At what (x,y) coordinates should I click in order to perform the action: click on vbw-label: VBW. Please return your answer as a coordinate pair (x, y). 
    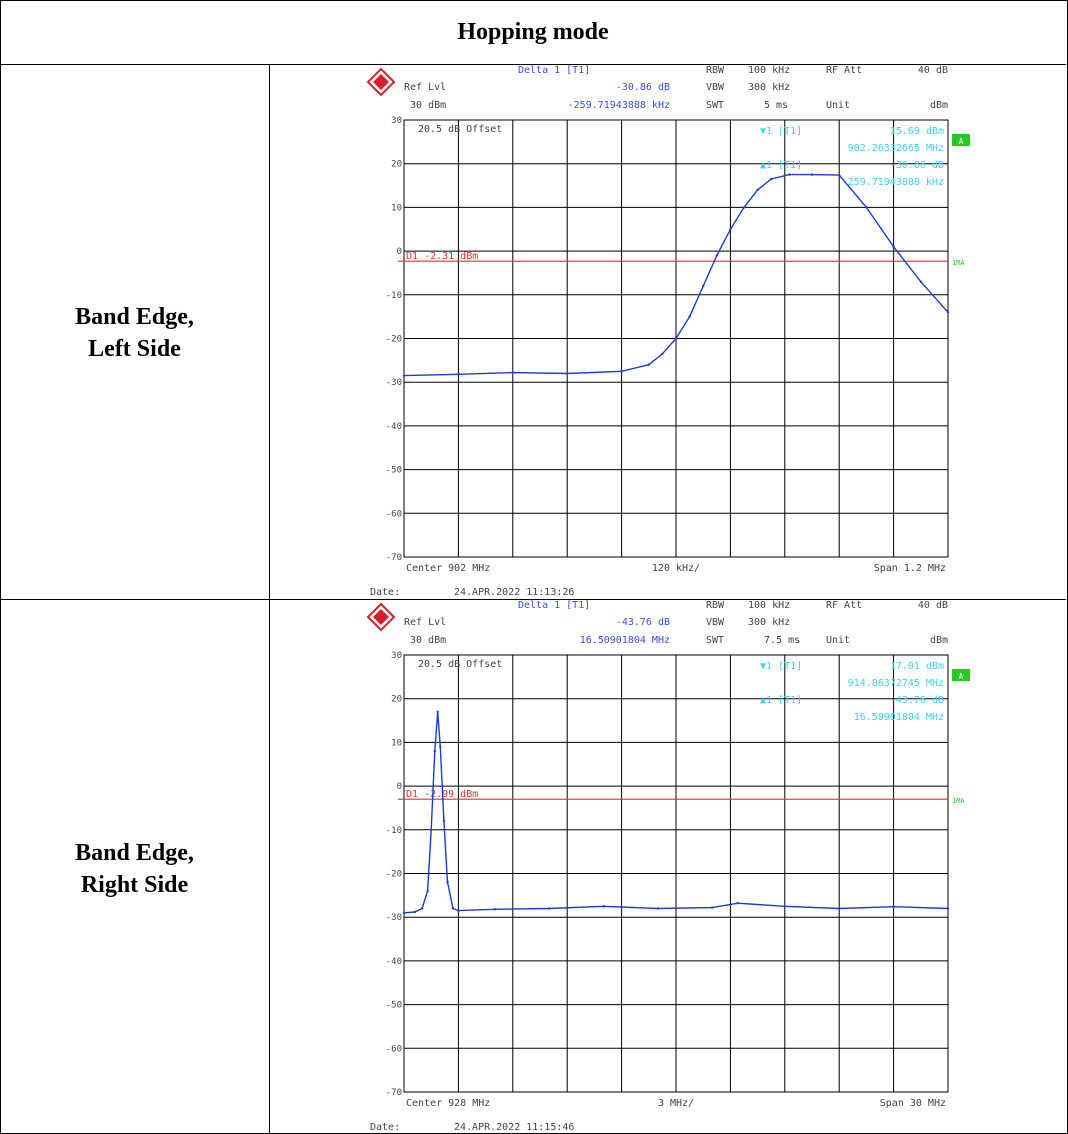
    Looking at the image, I should click on (715, 622).